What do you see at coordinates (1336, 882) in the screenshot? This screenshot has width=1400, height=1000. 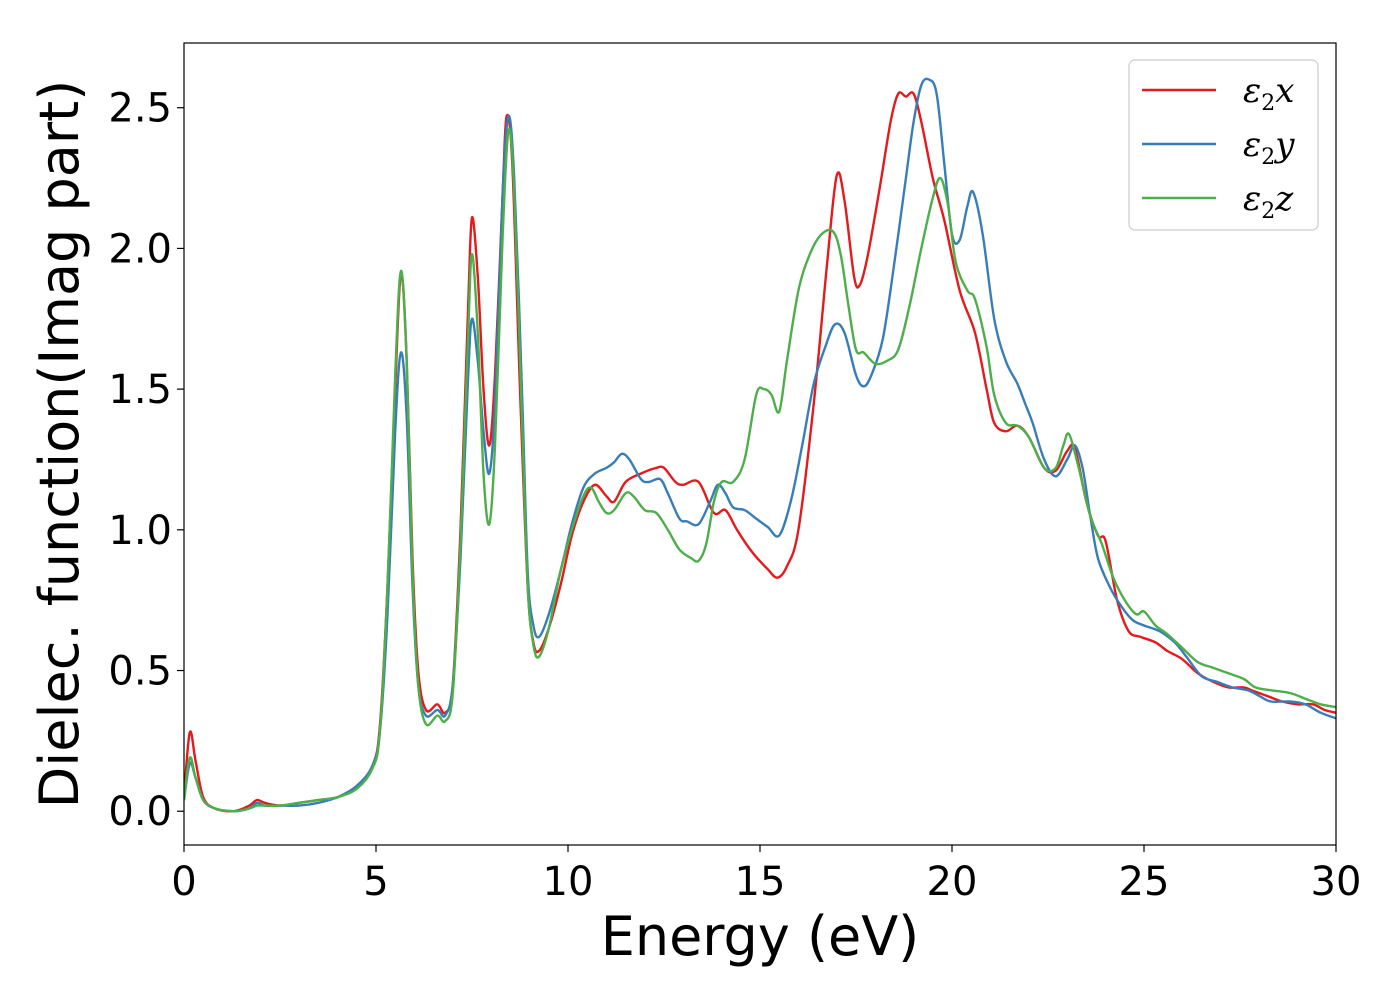 I see `x-tick-label: 30` at bounding box center [1336, 882].